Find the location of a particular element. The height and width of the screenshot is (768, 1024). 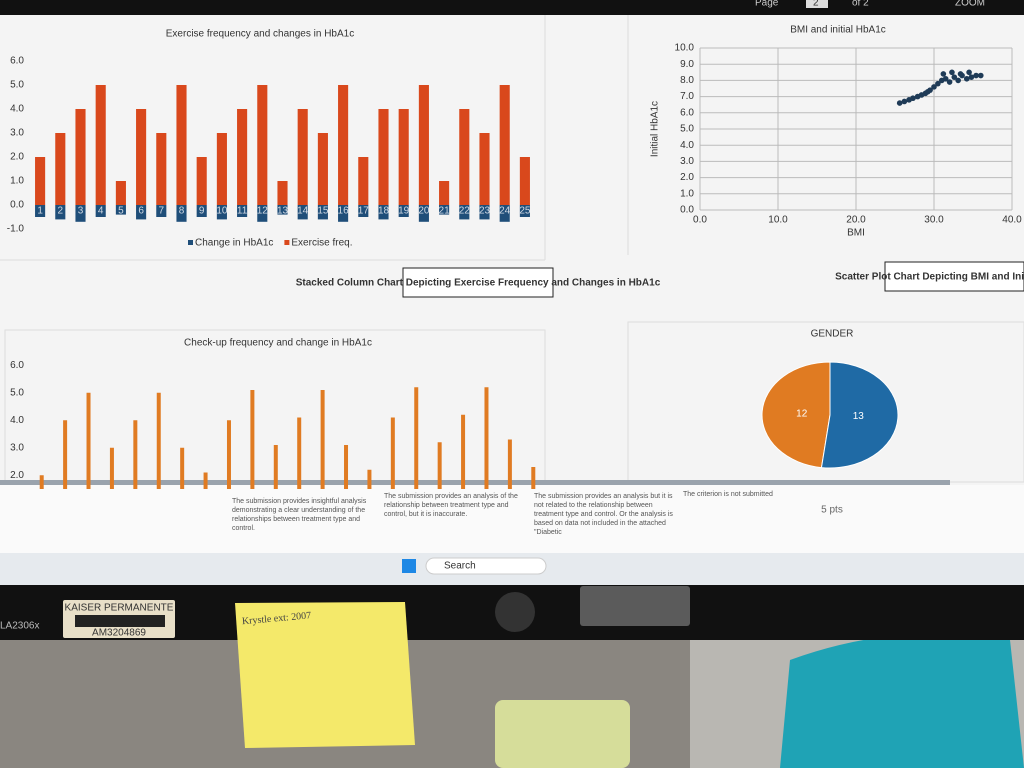

x-tick-label: 20.0 is located at coordinates (856, 220).